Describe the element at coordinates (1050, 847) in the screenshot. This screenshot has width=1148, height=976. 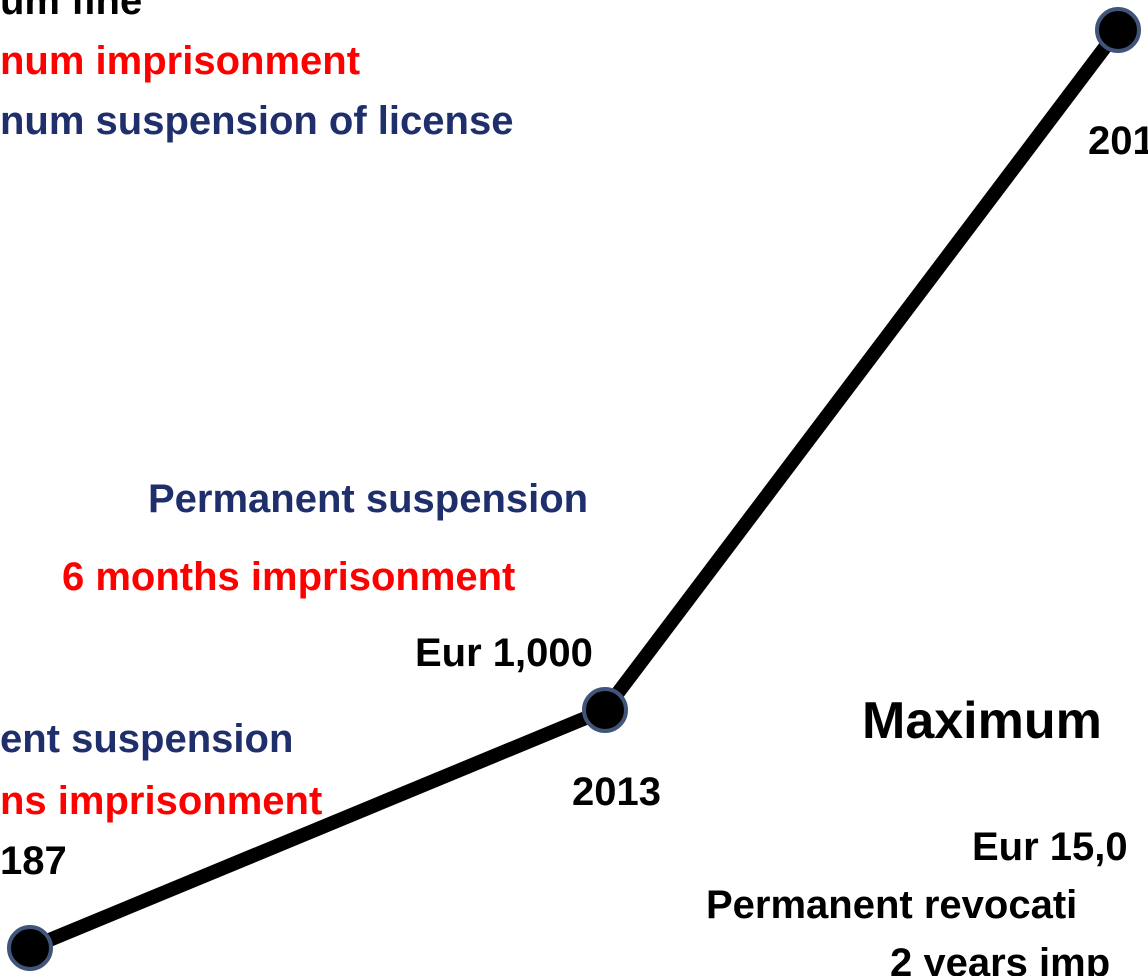
I see `maximum-fine: Eur 15,0` at that location.